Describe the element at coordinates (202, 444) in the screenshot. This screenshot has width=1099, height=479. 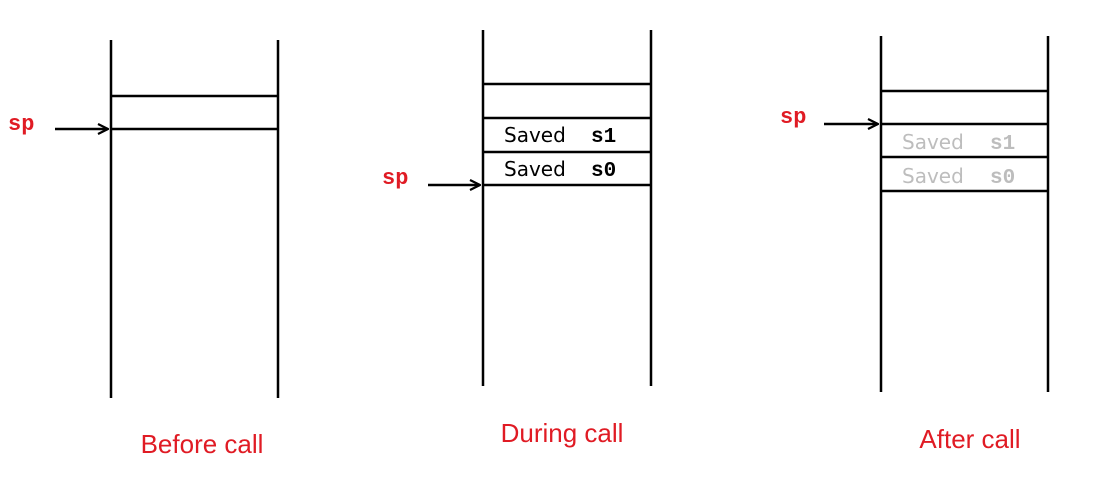
I see `diagram-caption: Before call` at that location.